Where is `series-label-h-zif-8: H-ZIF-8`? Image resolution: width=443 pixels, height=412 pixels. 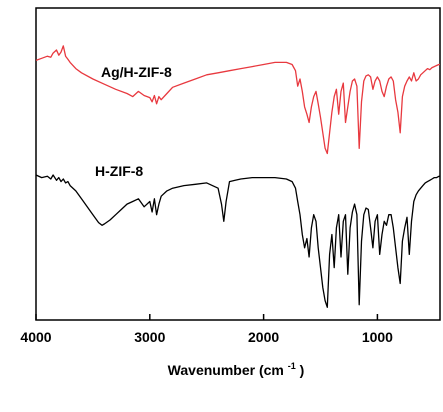 series-label-h-zif-8: H-ZIF-8 is located at coordinates (119, 171).